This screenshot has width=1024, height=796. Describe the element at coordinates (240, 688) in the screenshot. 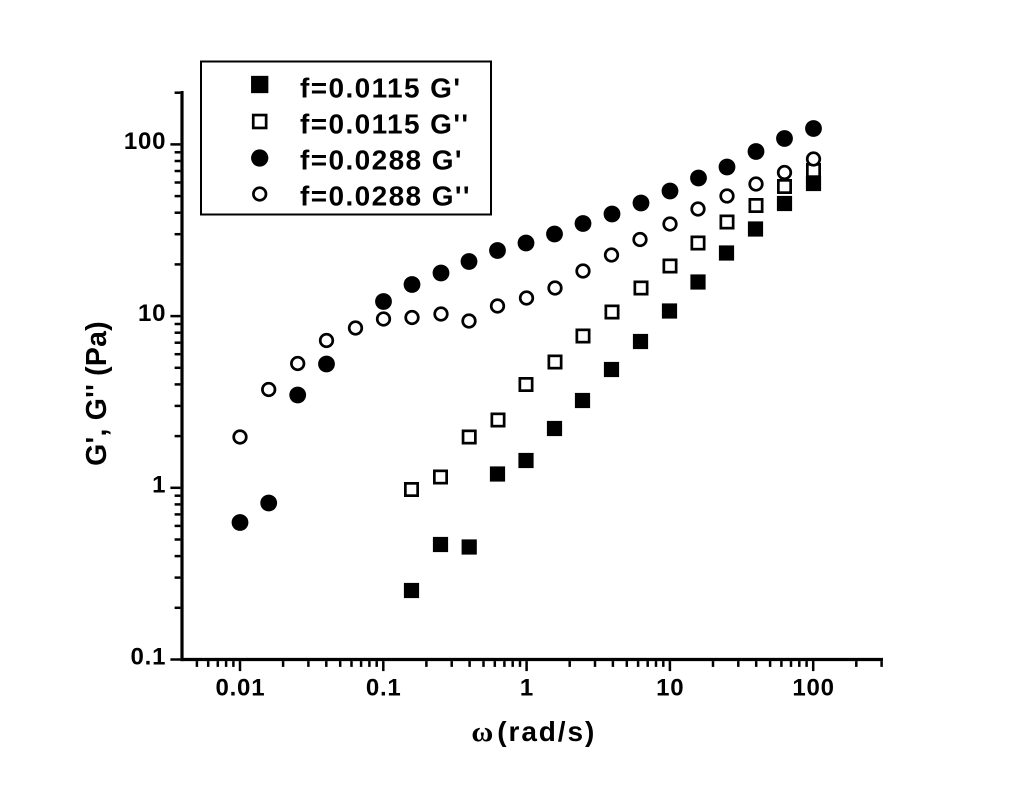

I see `svg-text: 0.01` at that location.